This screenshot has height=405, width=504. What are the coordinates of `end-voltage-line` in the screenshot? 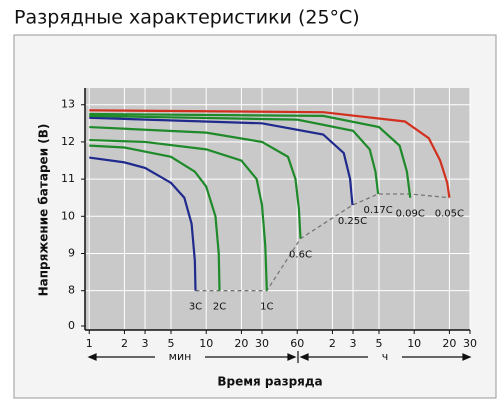 It's located at (322, 242).